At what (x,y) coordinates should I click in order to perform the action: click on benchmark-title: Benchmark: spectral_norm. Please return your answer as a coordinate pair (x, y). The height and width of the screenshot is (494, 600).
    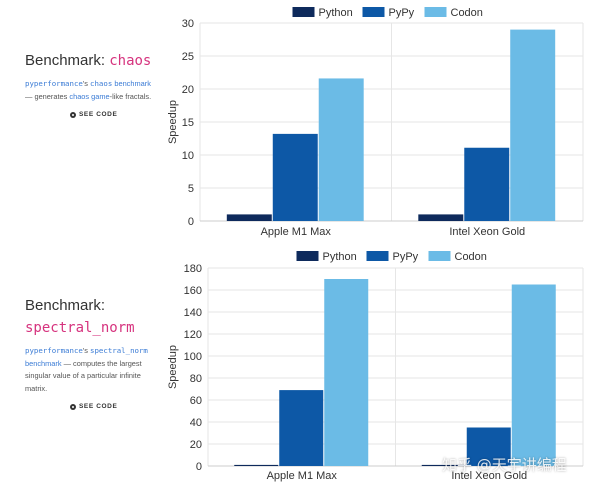
    Looking at the image, I should click on (96, 317).